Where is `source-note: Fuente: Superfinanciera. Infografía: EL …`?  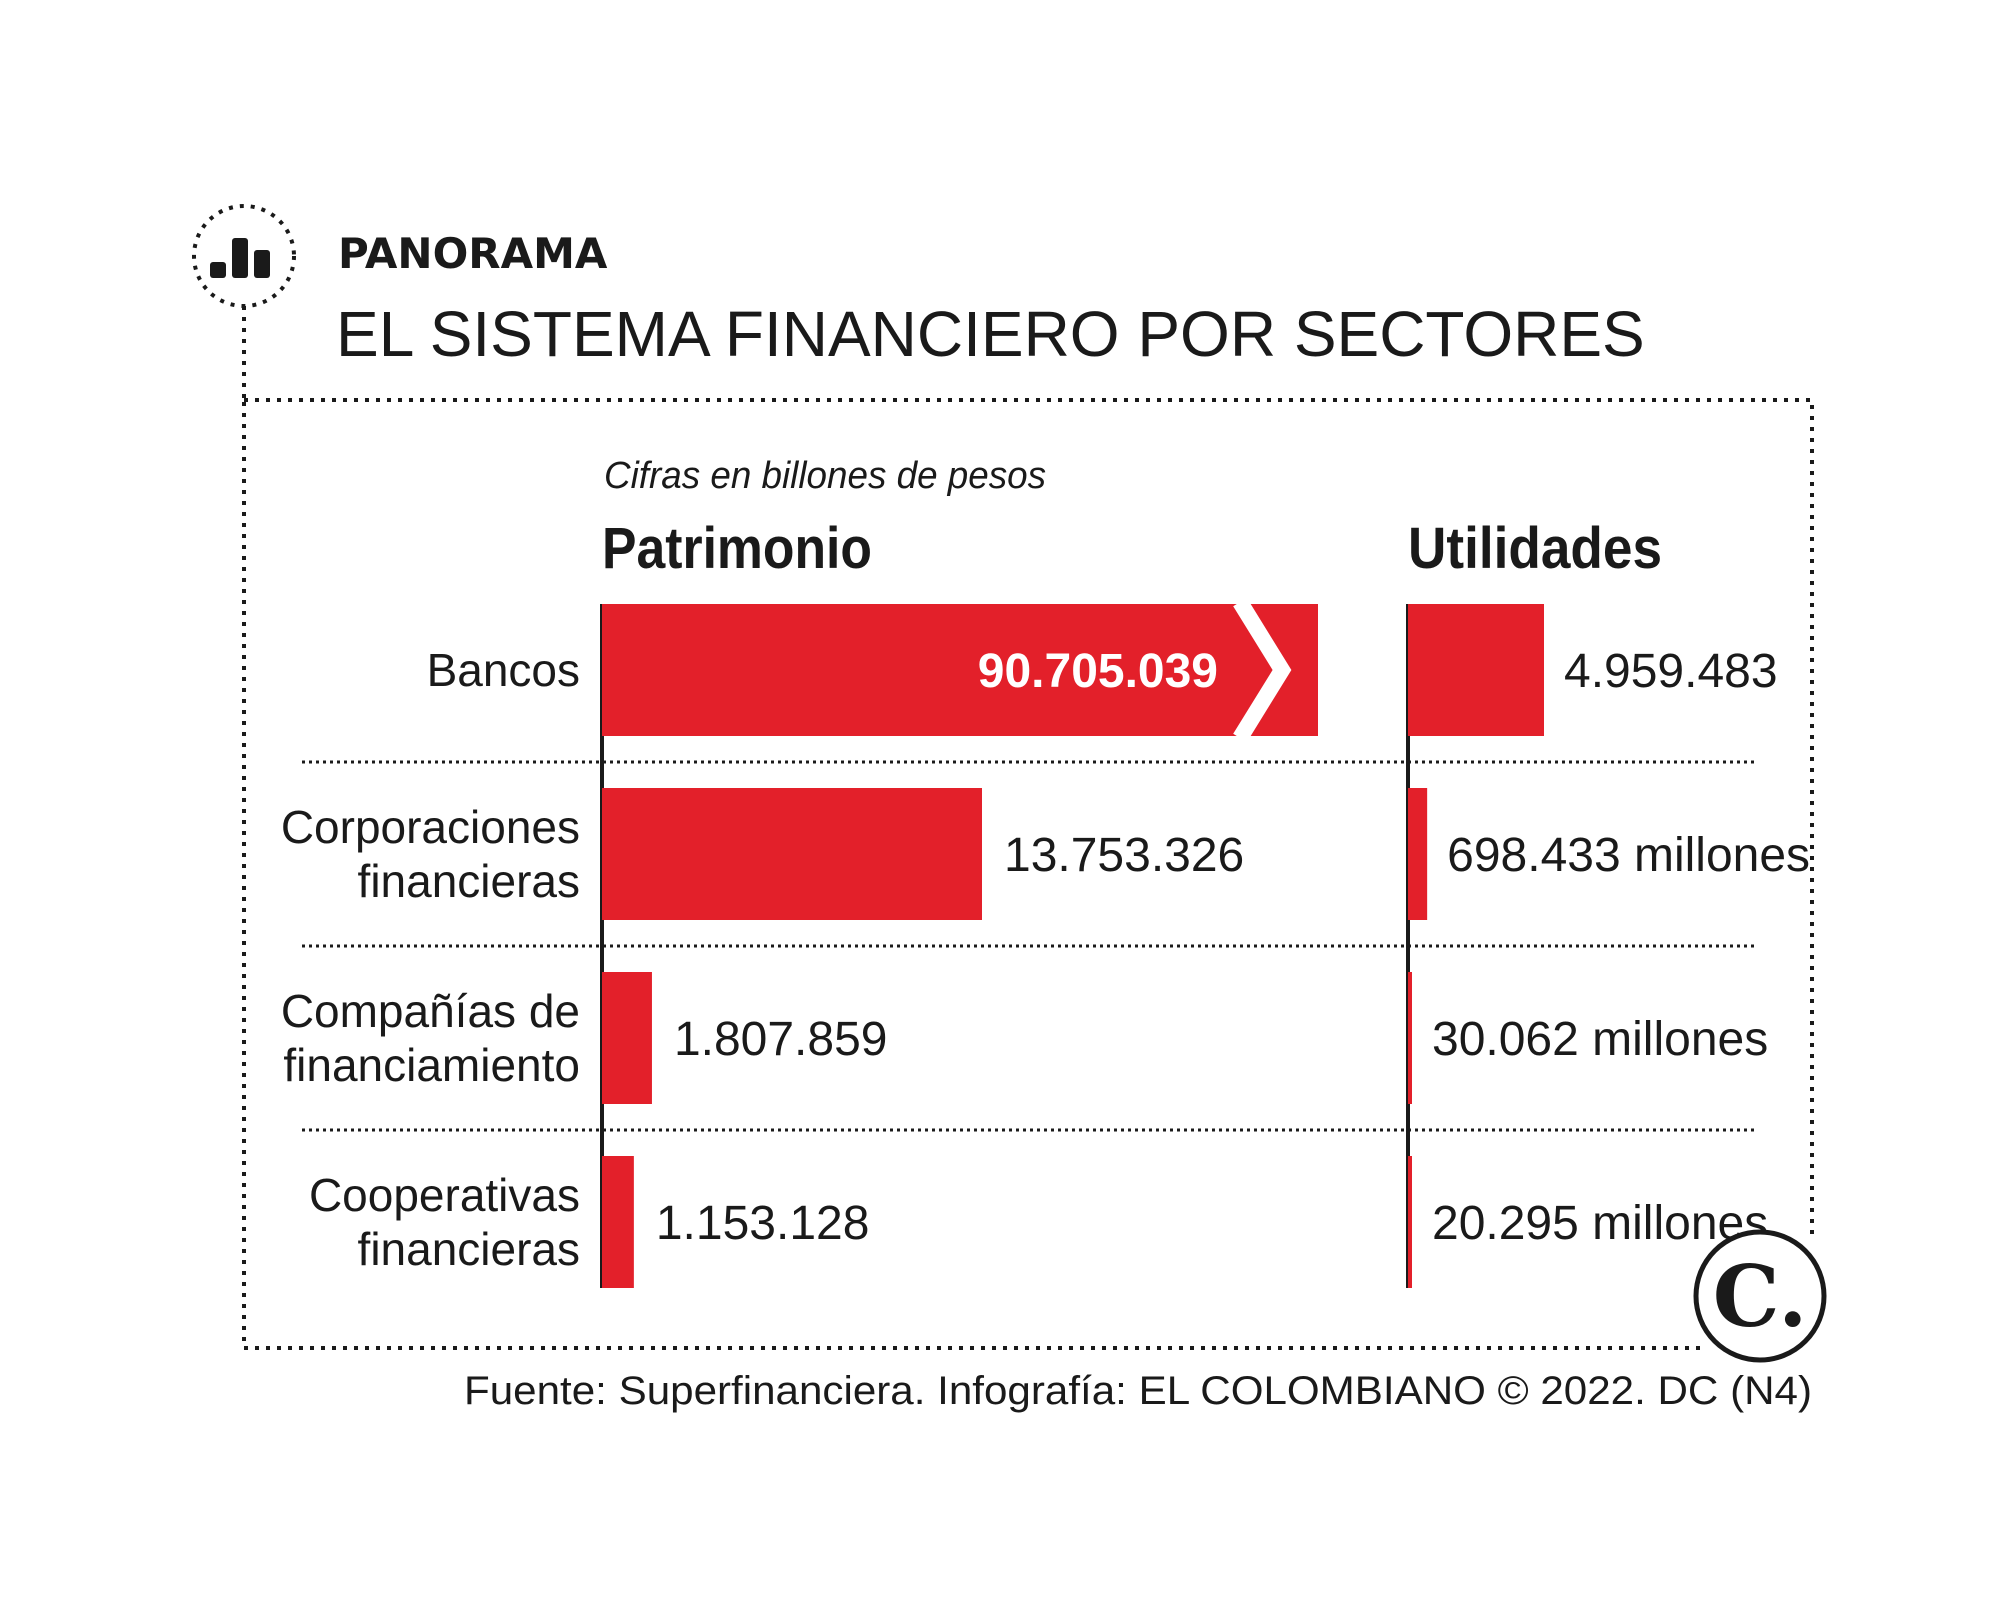 source-note: Fuente: Superfinanciera. Infografía: EL … is located at coordinates (1138, 1391).